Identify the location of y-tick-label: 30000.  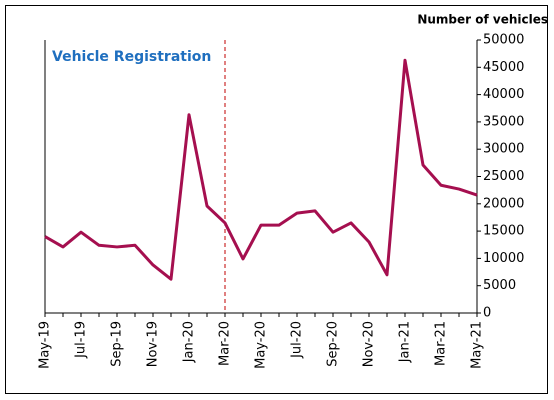
(503, 149).